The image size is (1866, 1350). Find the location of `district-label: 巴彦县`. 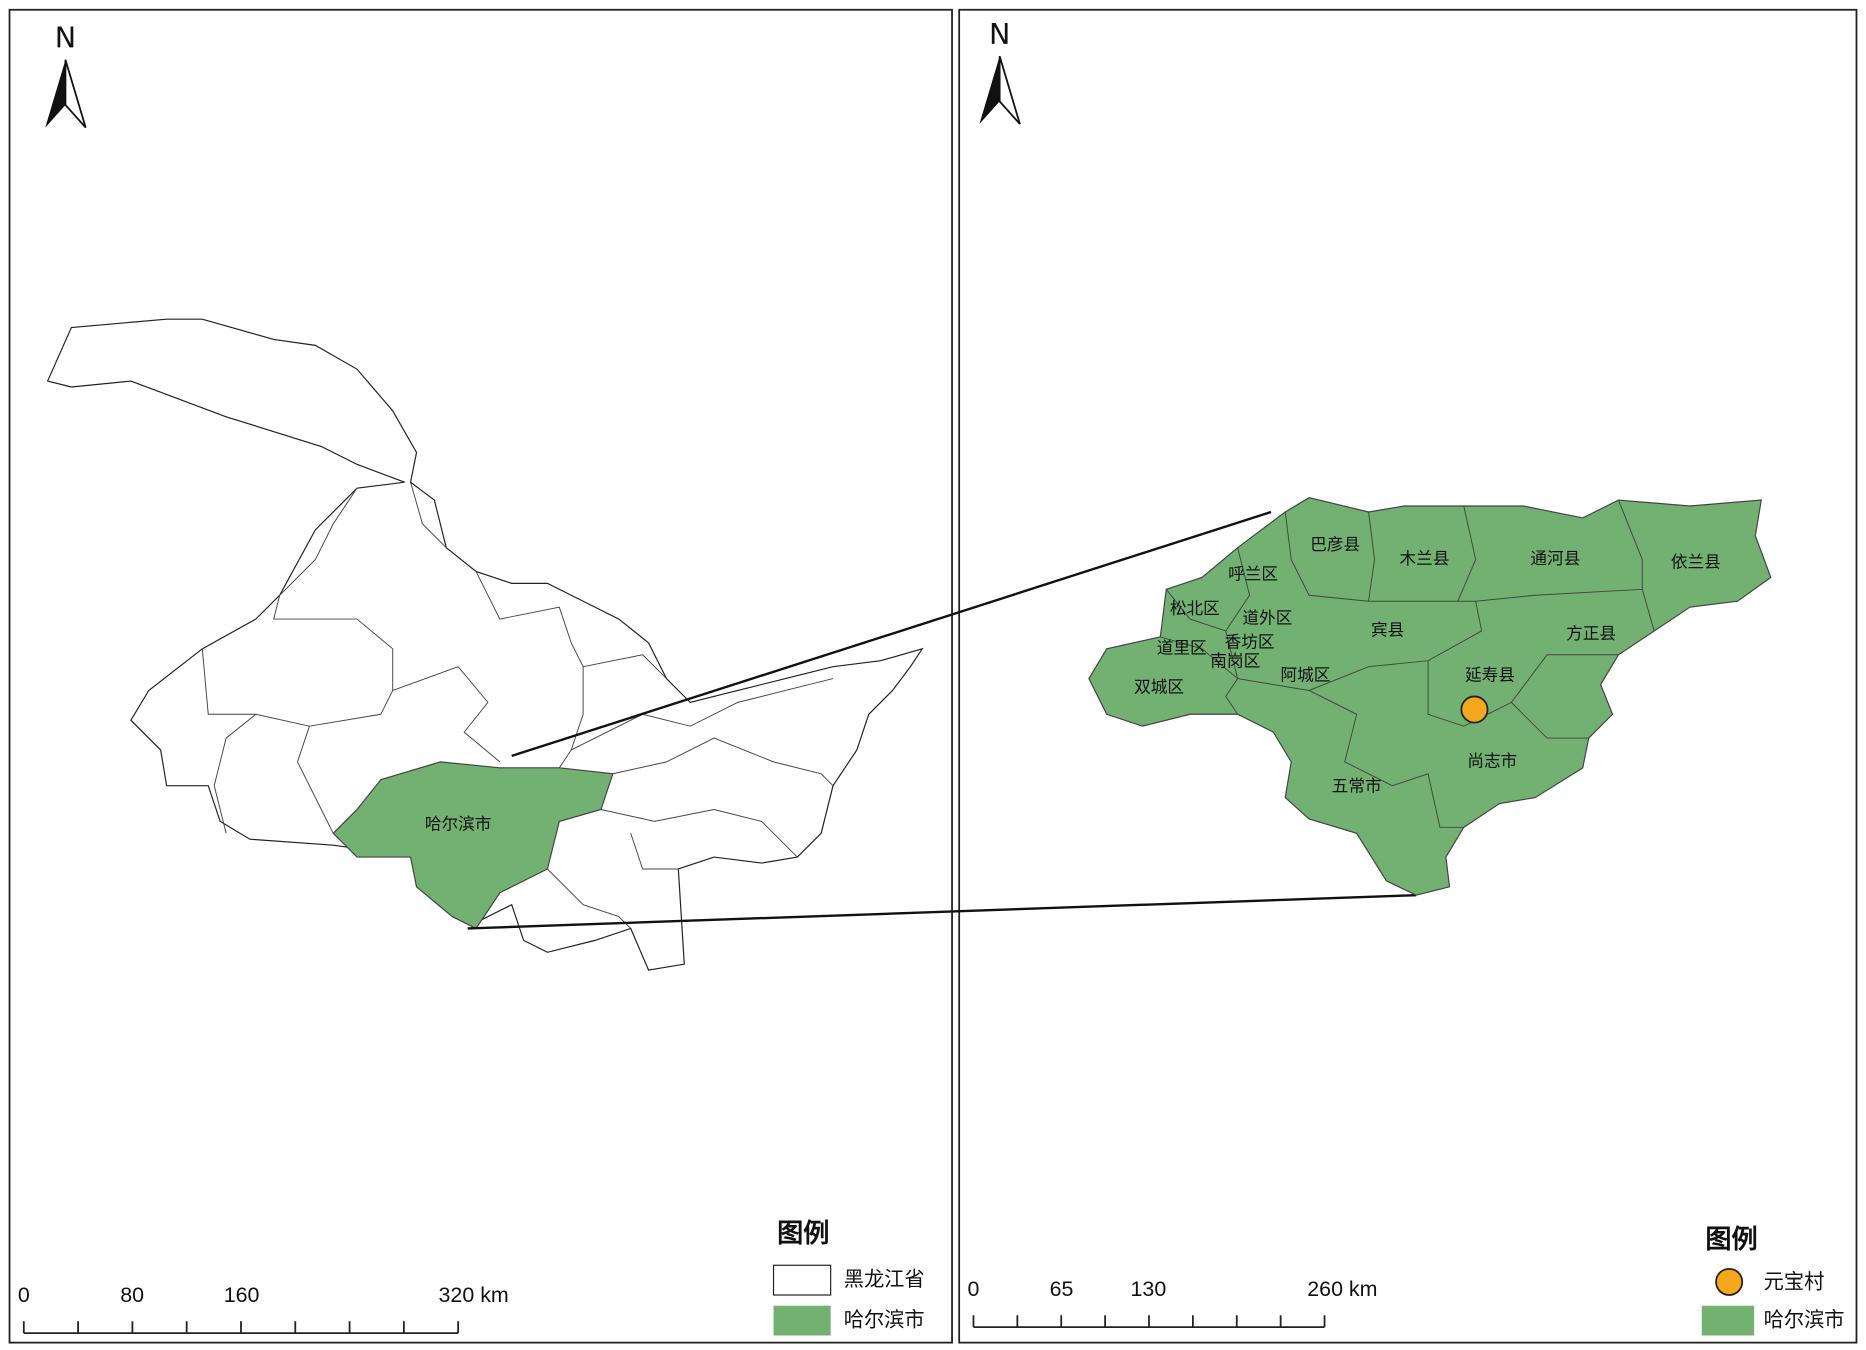

district-label: 巴彦县 is located at coordinates (1335, 544).